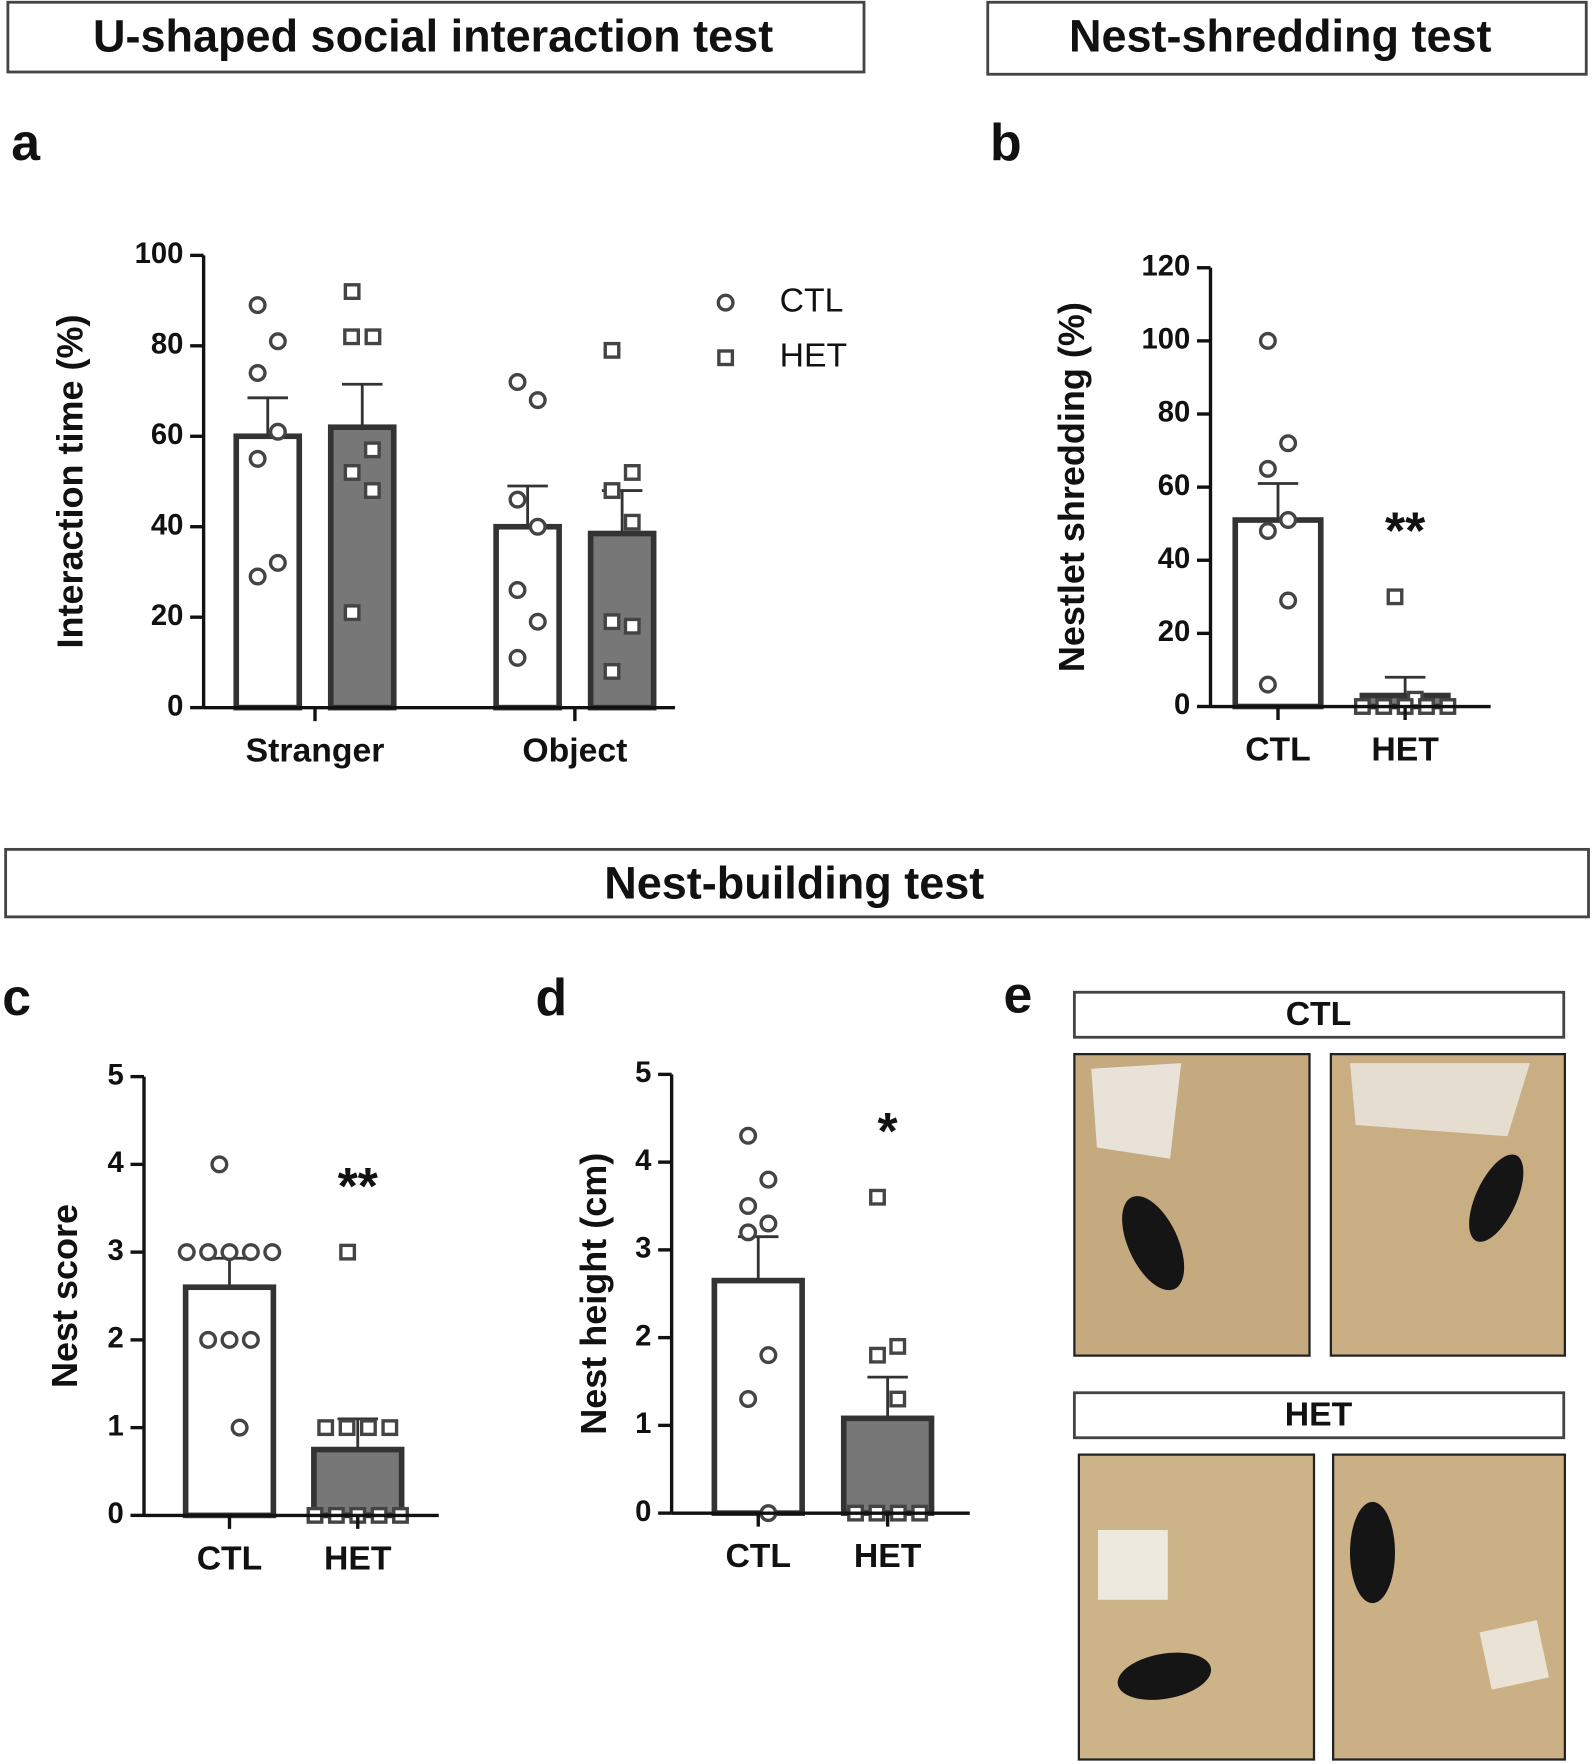 The width and height of the screenshot is (1593, 1764). I want to click on y-tick-label: 4, so click(115, 1163).